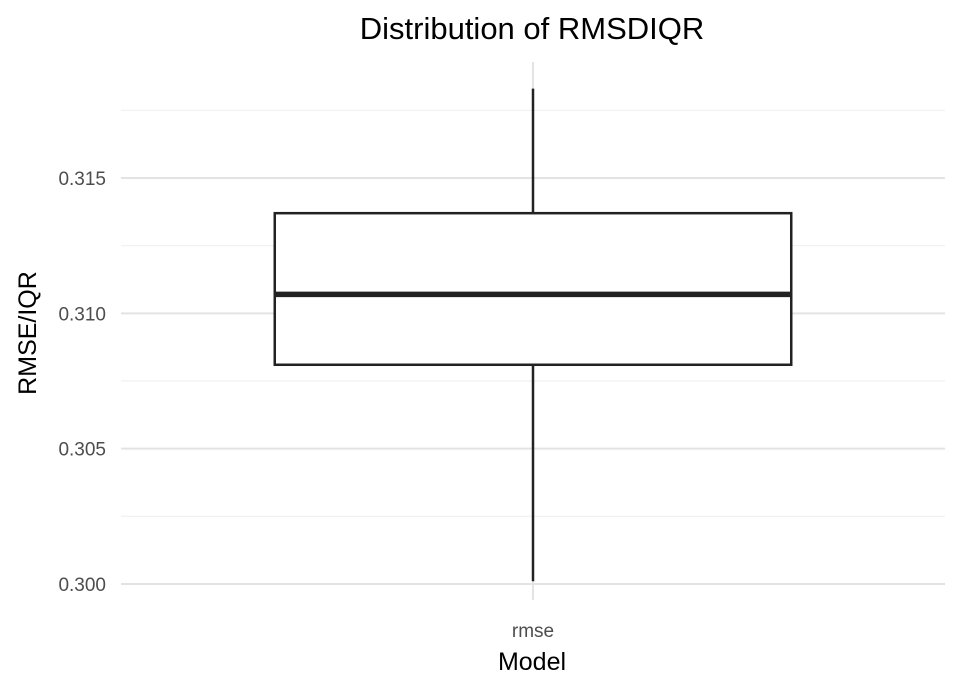 The width and height of the screenshot is (960, 691). I want to click on y-tick-label: 0.315, so click(82, 179).